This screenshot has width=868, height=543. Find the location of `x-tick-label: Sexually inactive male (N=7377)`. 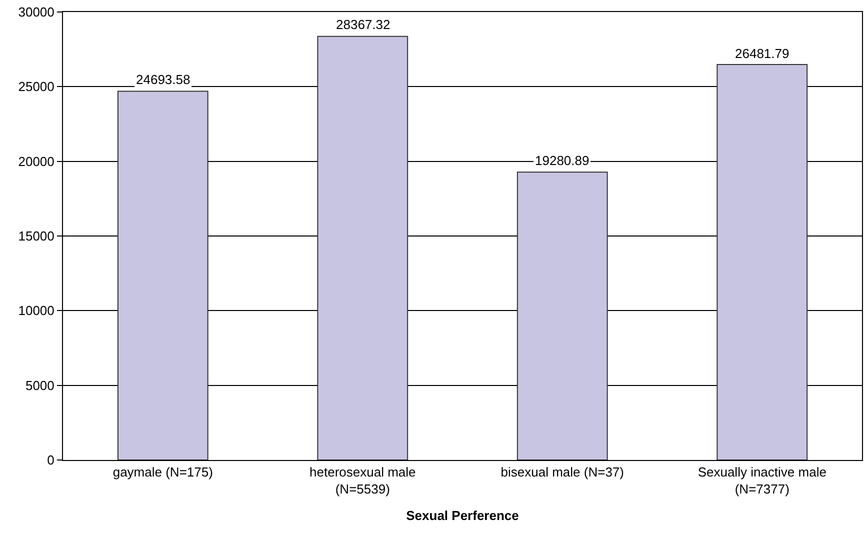

x-tick-label: Sexually inactive male (N=7377) is located at coordinates (762, 480).